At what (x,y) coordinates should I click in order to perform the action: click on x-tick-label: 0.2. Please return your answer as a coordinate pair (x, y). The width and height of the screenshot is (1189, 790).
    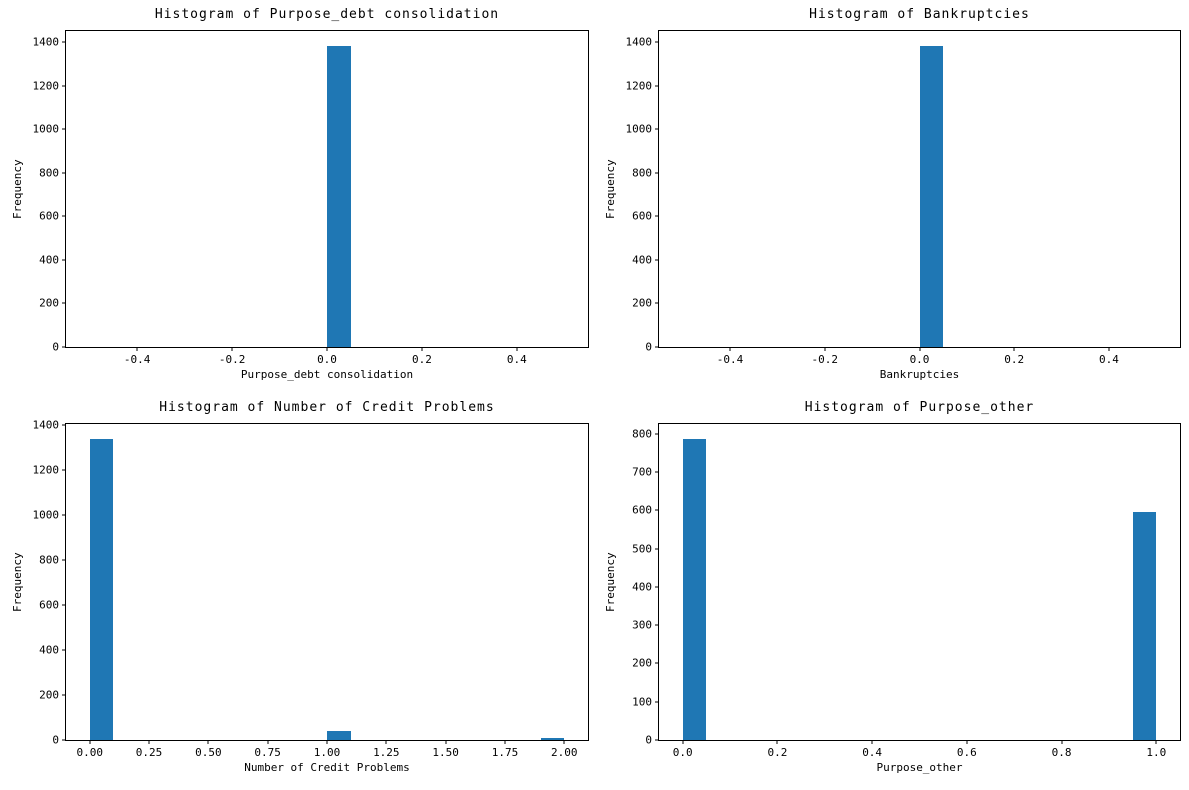
    Looking at the image, I should click on (777, 752).